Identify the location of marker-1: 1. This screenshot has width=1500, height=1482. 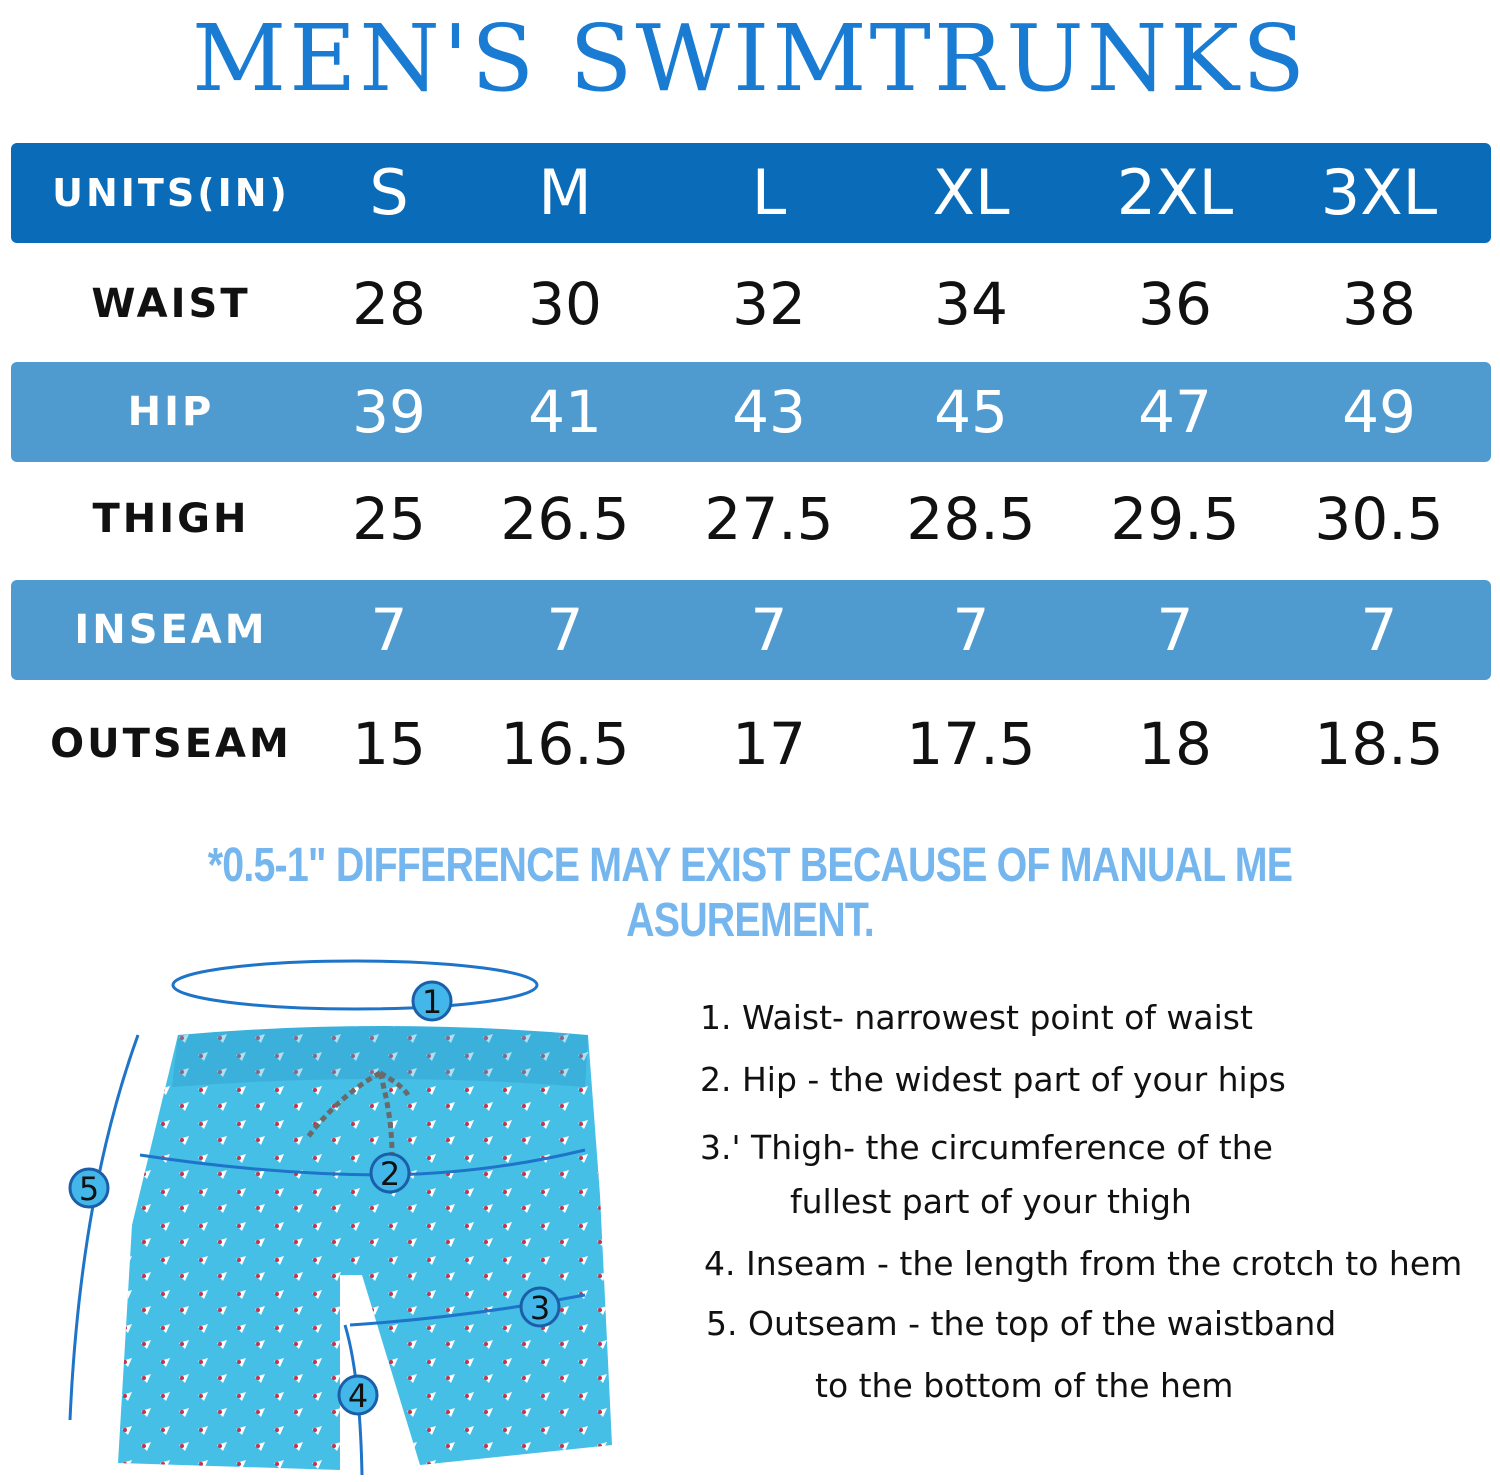
(432, 1001).